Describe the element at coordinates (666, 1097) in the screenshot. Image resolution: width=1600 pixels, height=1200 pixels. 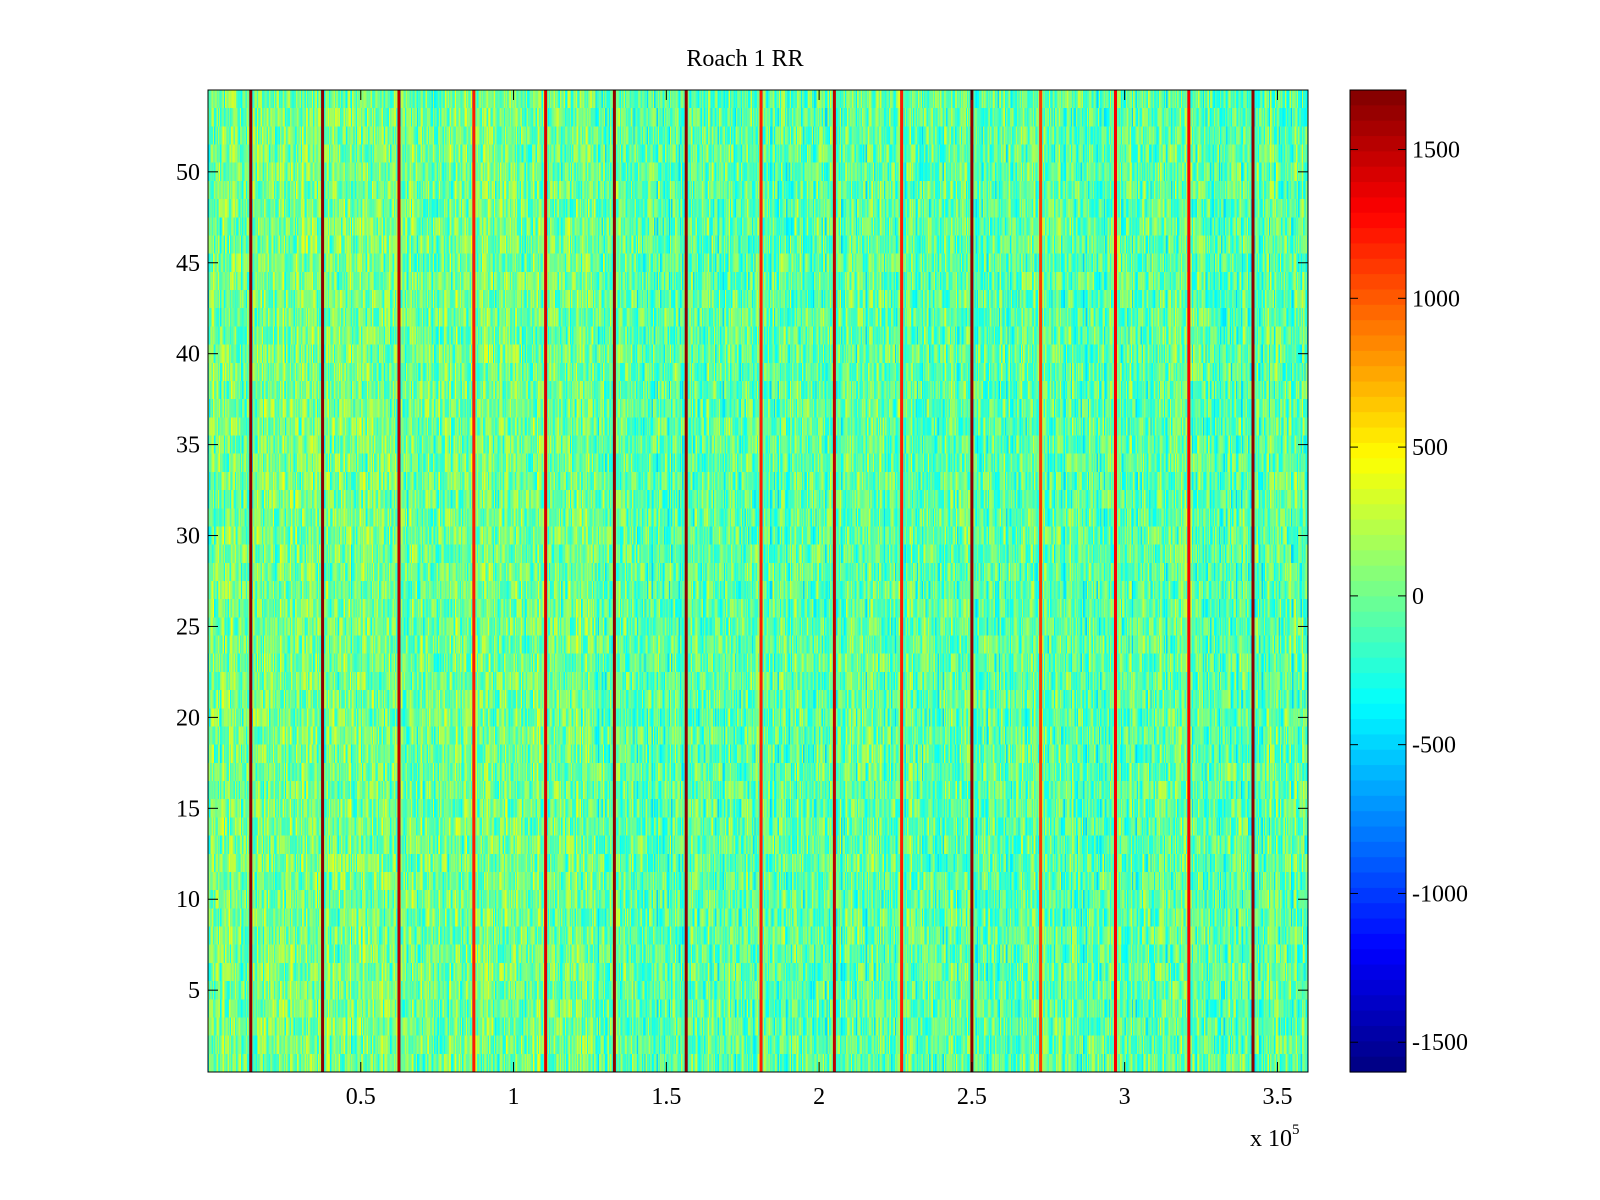
I see `x-tick-label-3: 1.5` at that location.